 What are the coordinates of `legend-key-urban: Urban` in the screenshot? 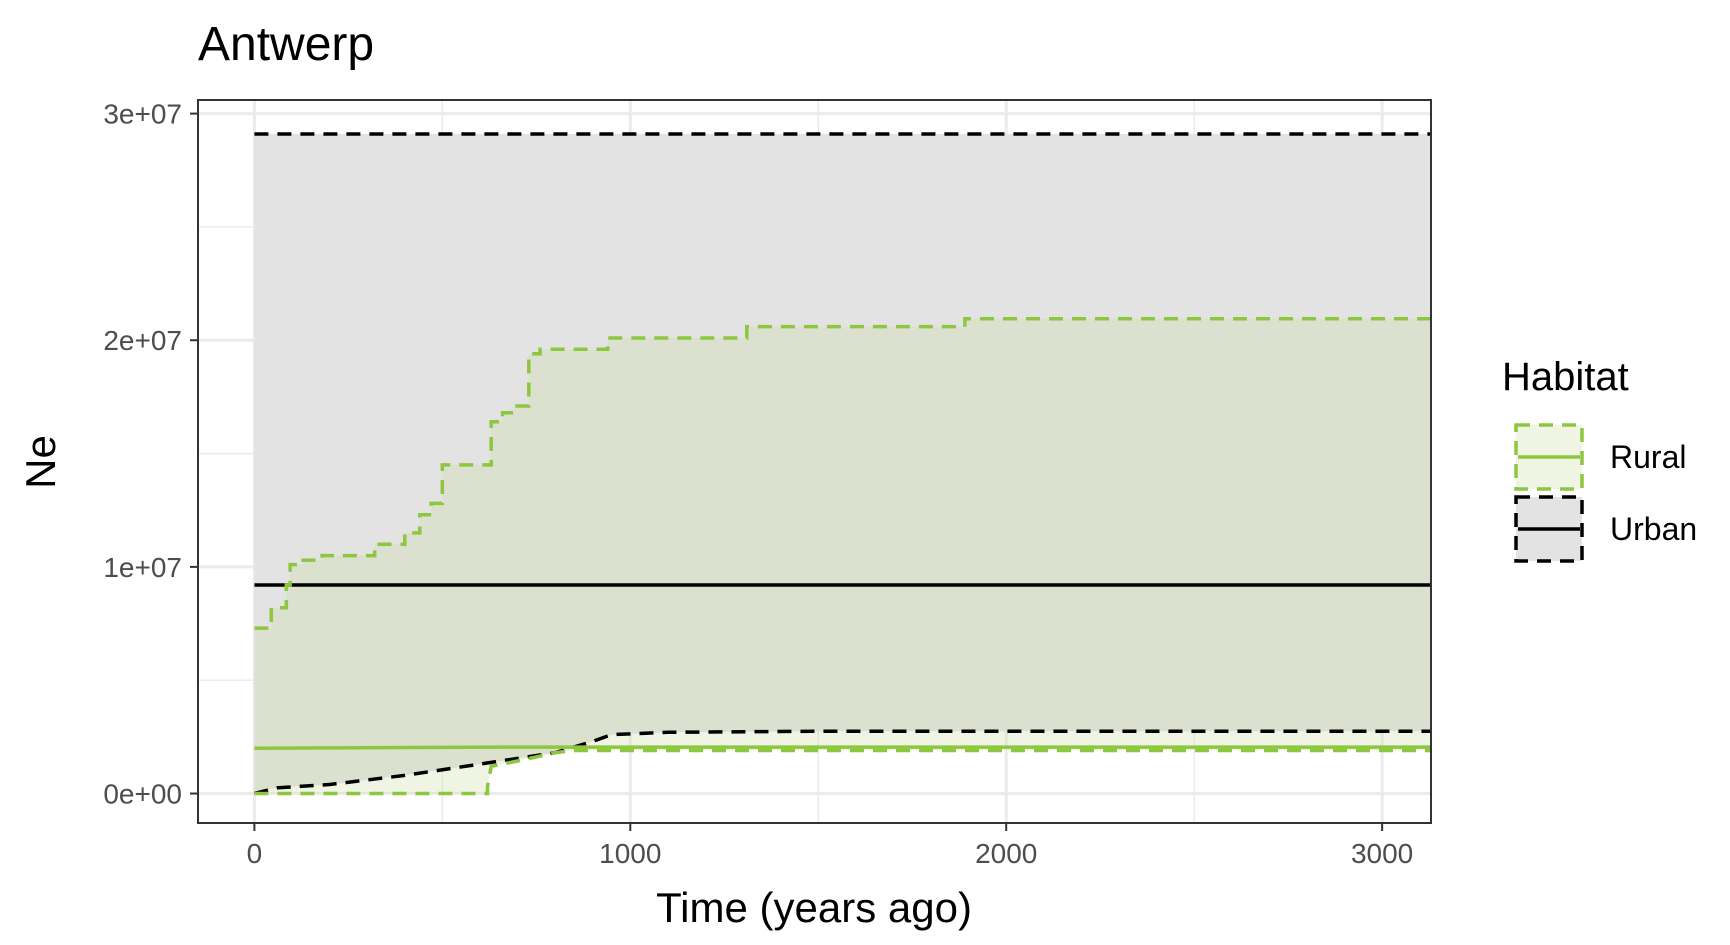 It's located at (1605, 529).